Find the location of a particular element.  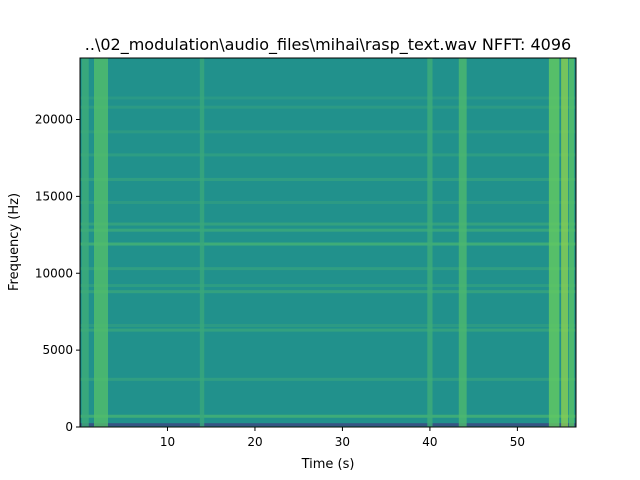

x-axis-ticks: 10 20 30 40 50 is located at coordinates (342, 438).